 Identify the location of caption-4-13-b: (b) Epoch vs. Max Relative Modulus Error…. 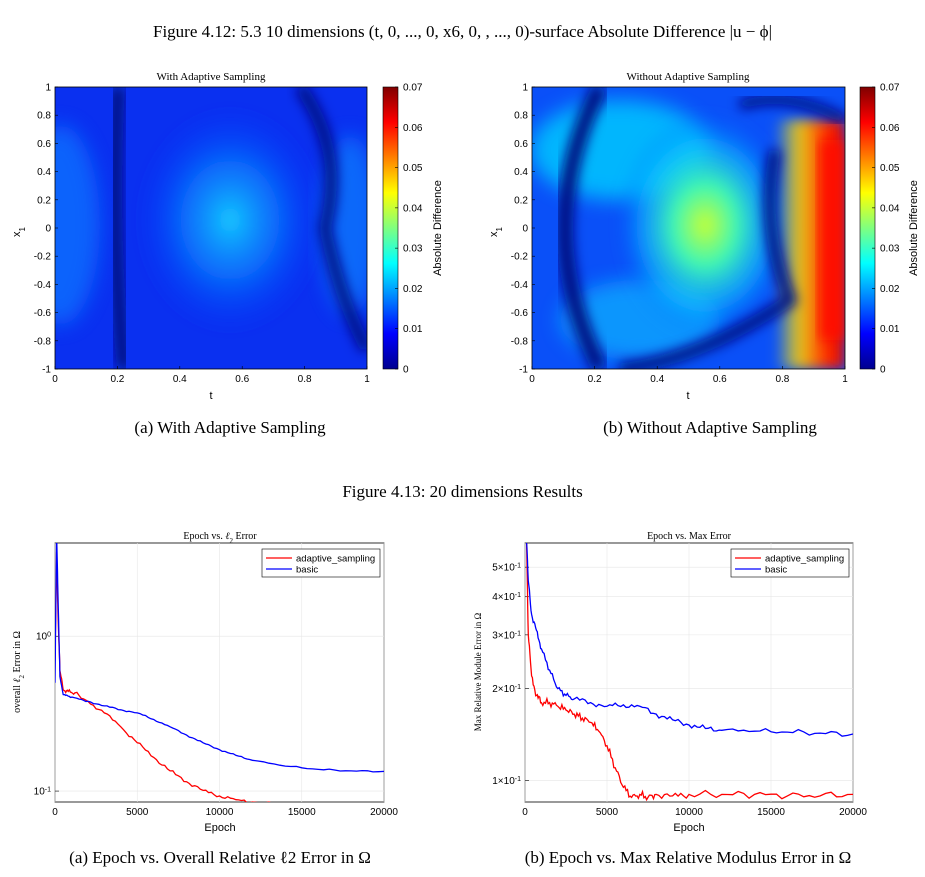
(688, 857).